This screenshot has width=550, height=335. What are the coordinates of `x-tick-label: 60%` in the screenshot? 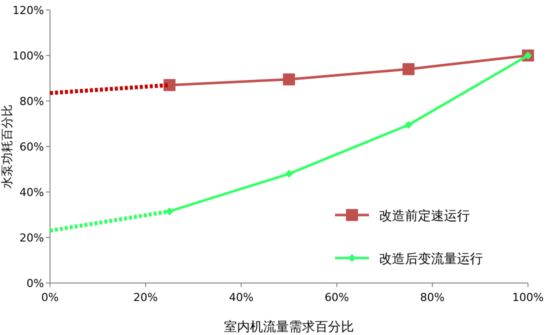 It's located at (337, 297).